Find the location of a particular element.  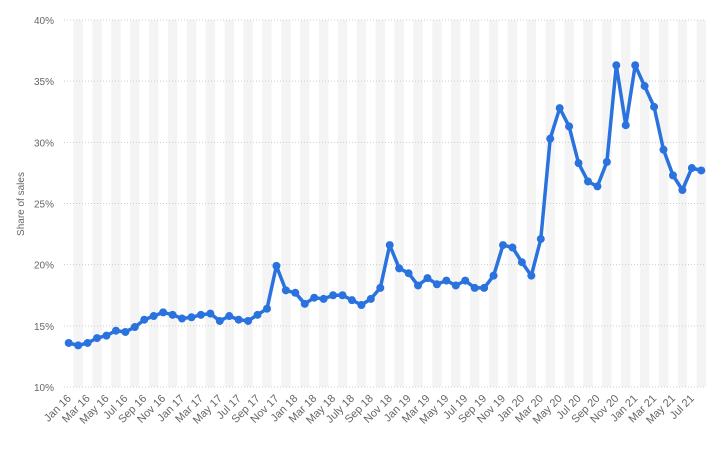

y-tick-label: 25% is located at coordinates (44, 205).